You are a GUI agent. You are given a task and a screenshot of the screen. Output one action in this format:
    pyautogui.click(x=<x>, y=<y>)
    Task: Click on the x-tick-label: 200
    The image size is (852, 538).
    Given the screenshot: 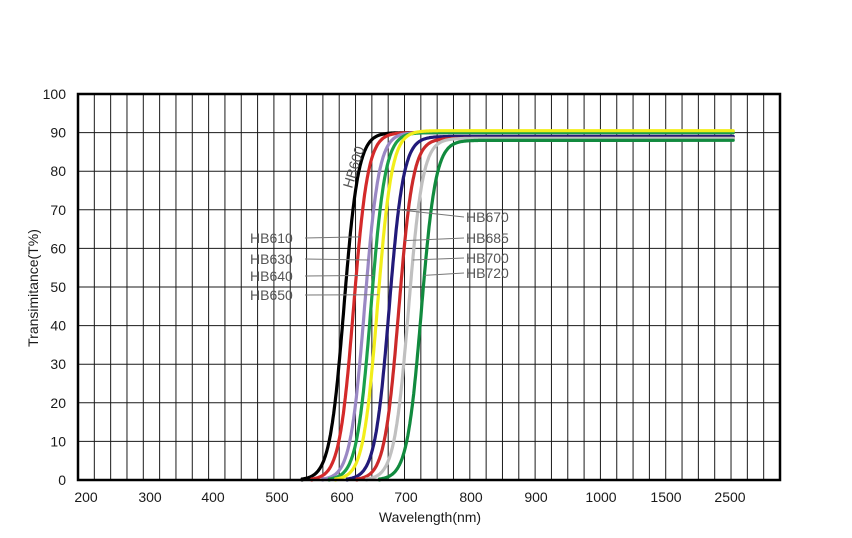 What is the action you would take?
    pyautogui.click(x=86, y=497)
    